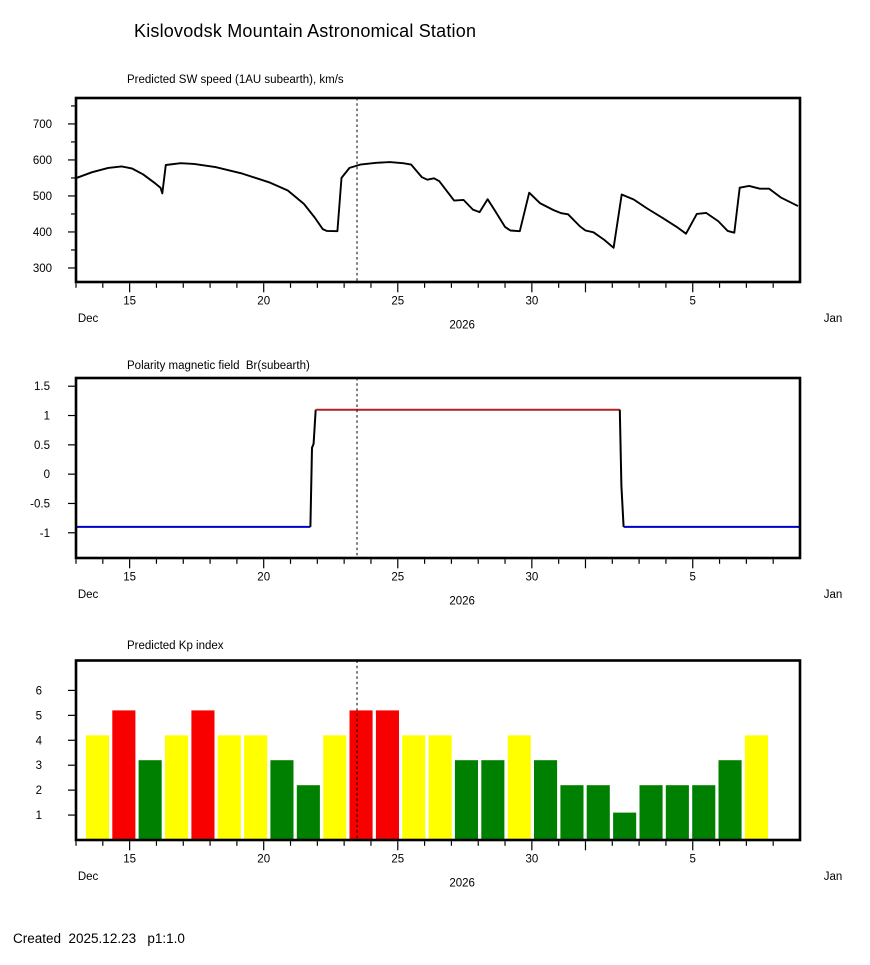 Image resolution: width=870 pixels, height=965 pixels. Describe the element at coordinates (436, 205) in the screenshot. I see `sw-speed-line` at that location.